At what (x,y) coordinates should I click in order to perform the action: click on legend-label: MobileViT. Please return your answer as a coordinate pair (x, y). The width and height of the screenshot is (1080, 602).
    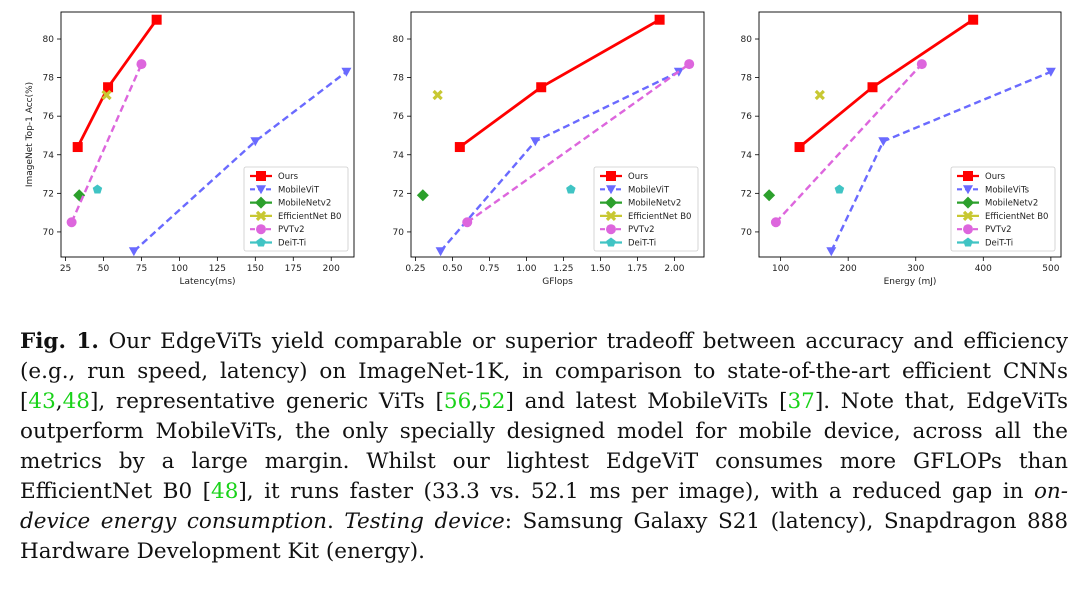
    Looking at the image, I should click on (299, 190).